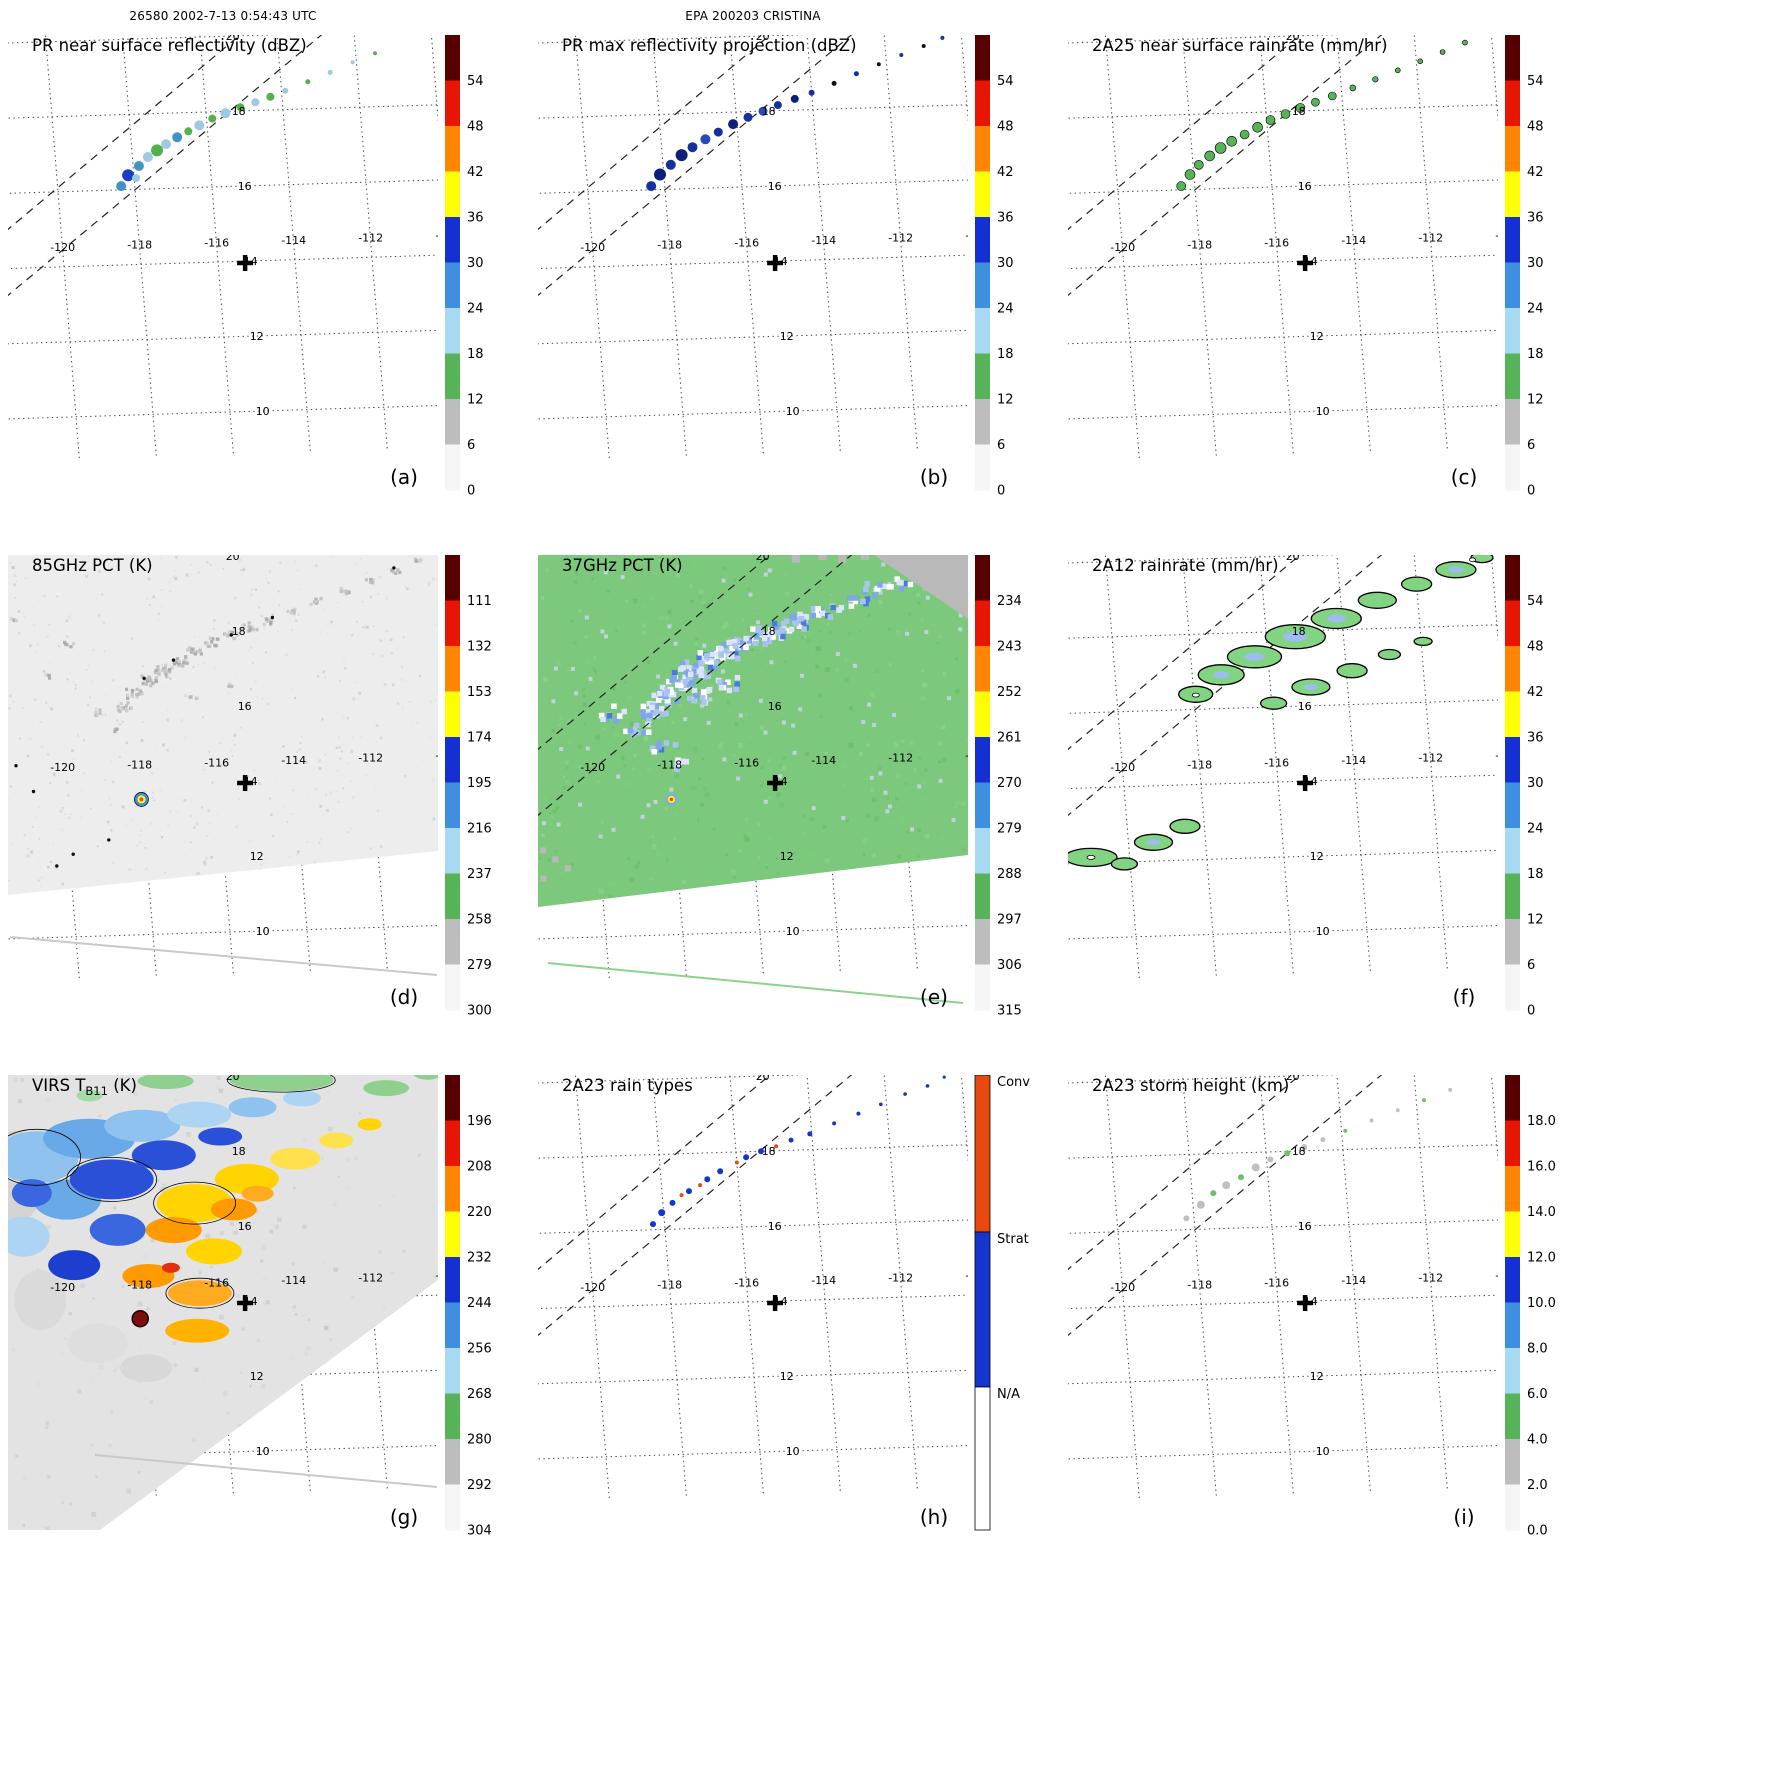 The image size is (1771, 1771). I want to click on colorbar-f: 54 48 42 36 30 24 18 12 6 0, so click(1524, 785).